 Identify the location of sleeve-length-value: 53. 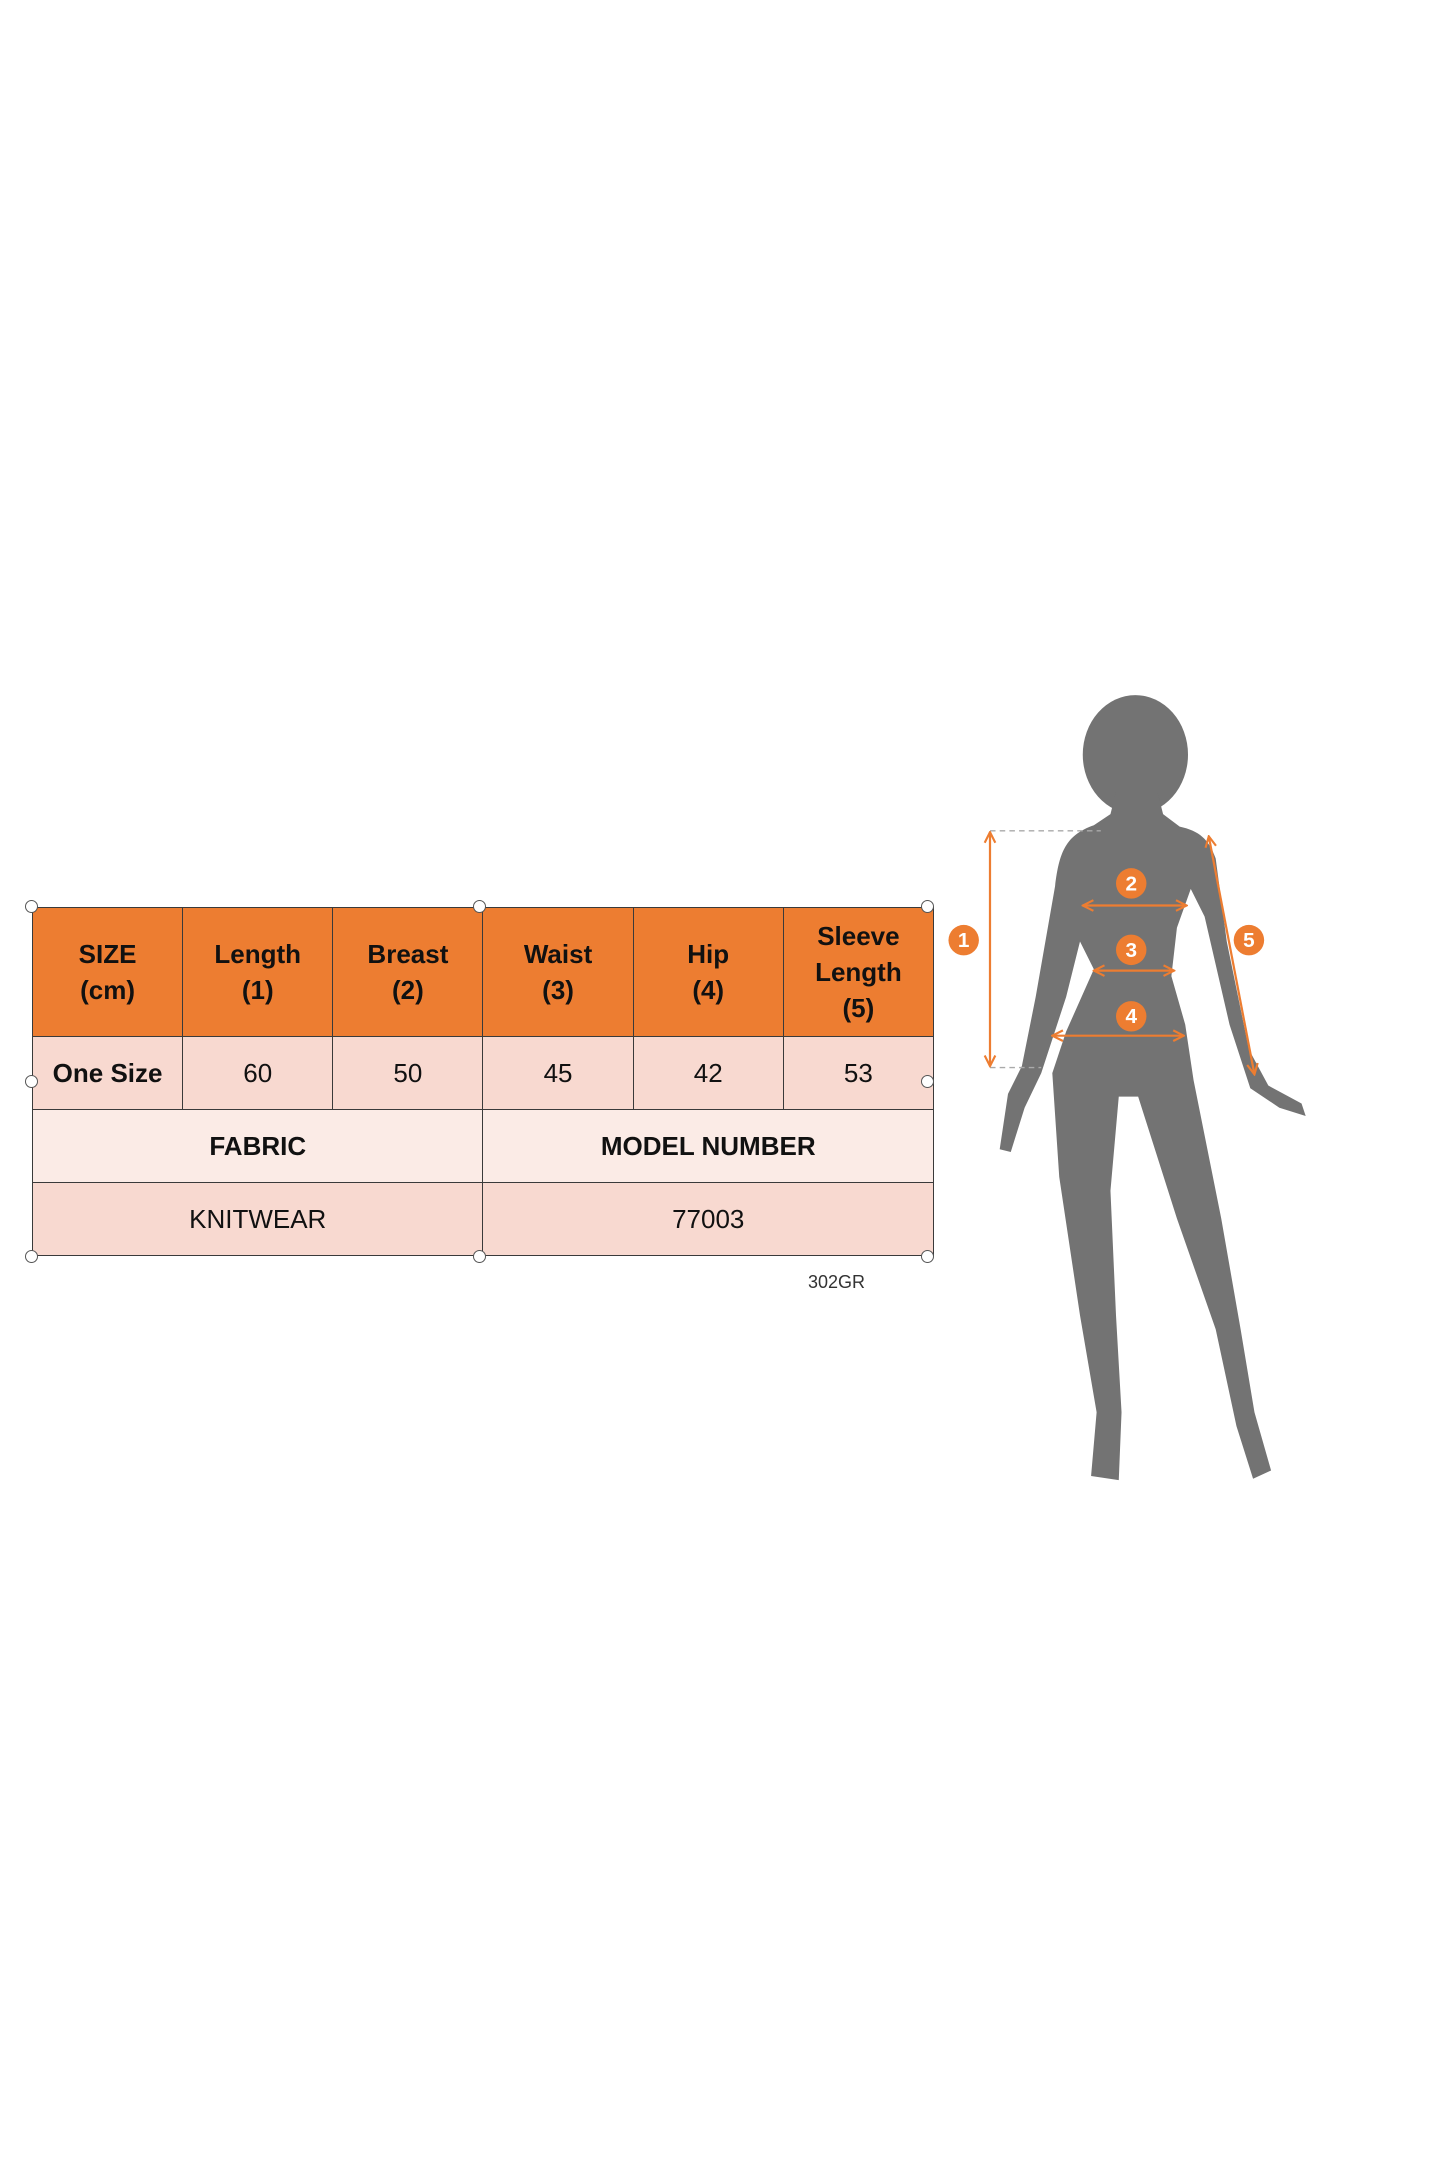
(858, 1073).